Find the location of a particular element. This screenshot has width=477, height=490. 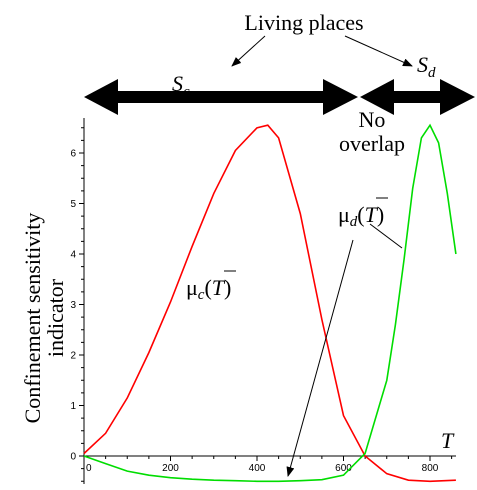

x-tick-label: 200 is located at coordinates (170, 468).